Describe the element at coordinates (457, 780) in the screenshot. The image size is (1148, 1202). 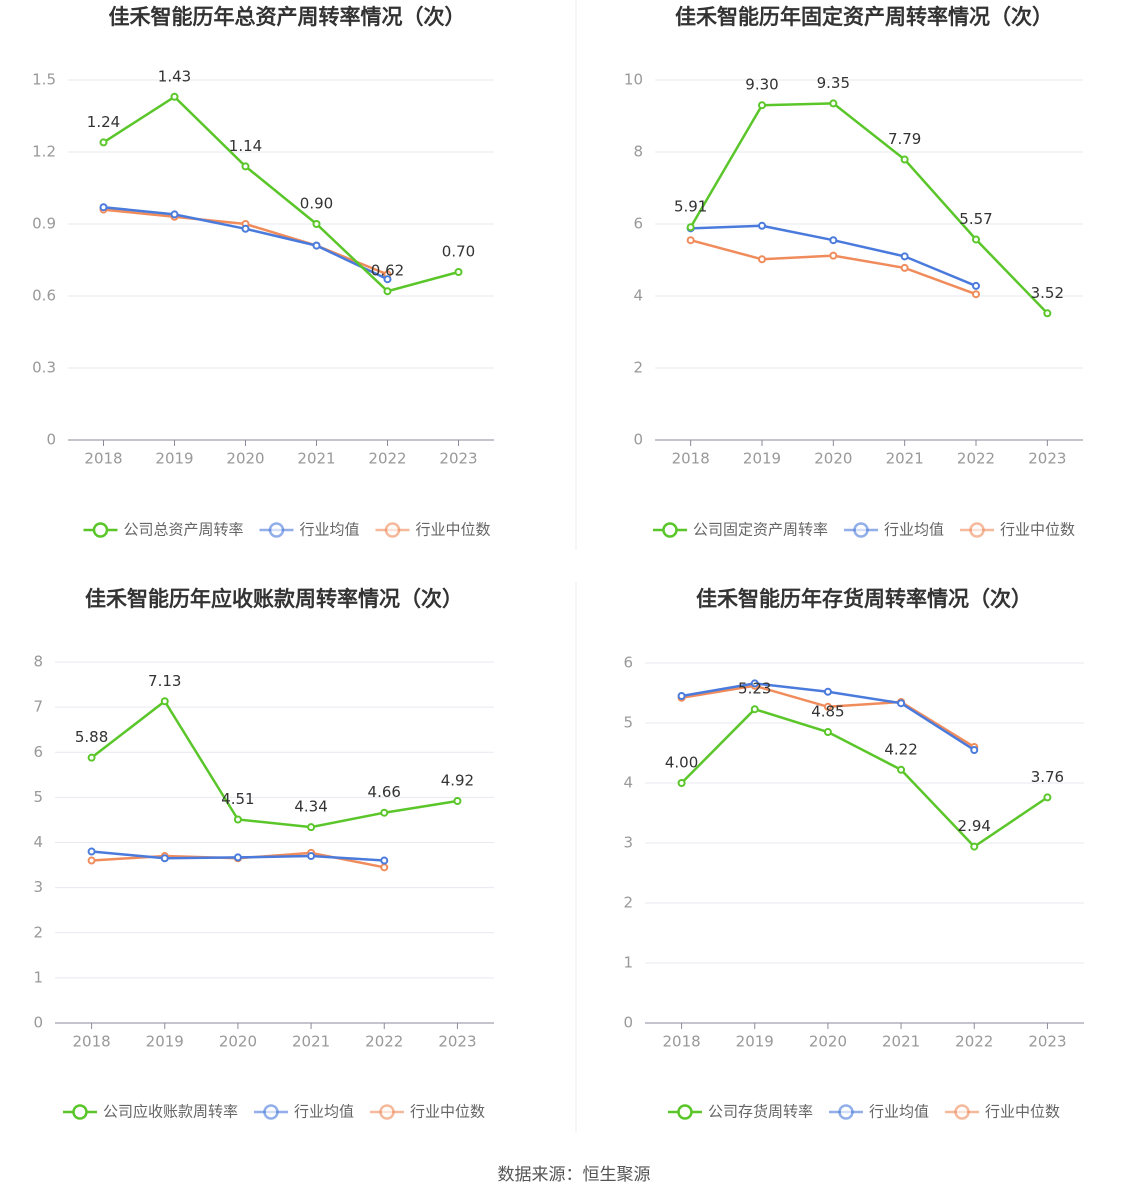
I see `data-label: 4.92` at that location.